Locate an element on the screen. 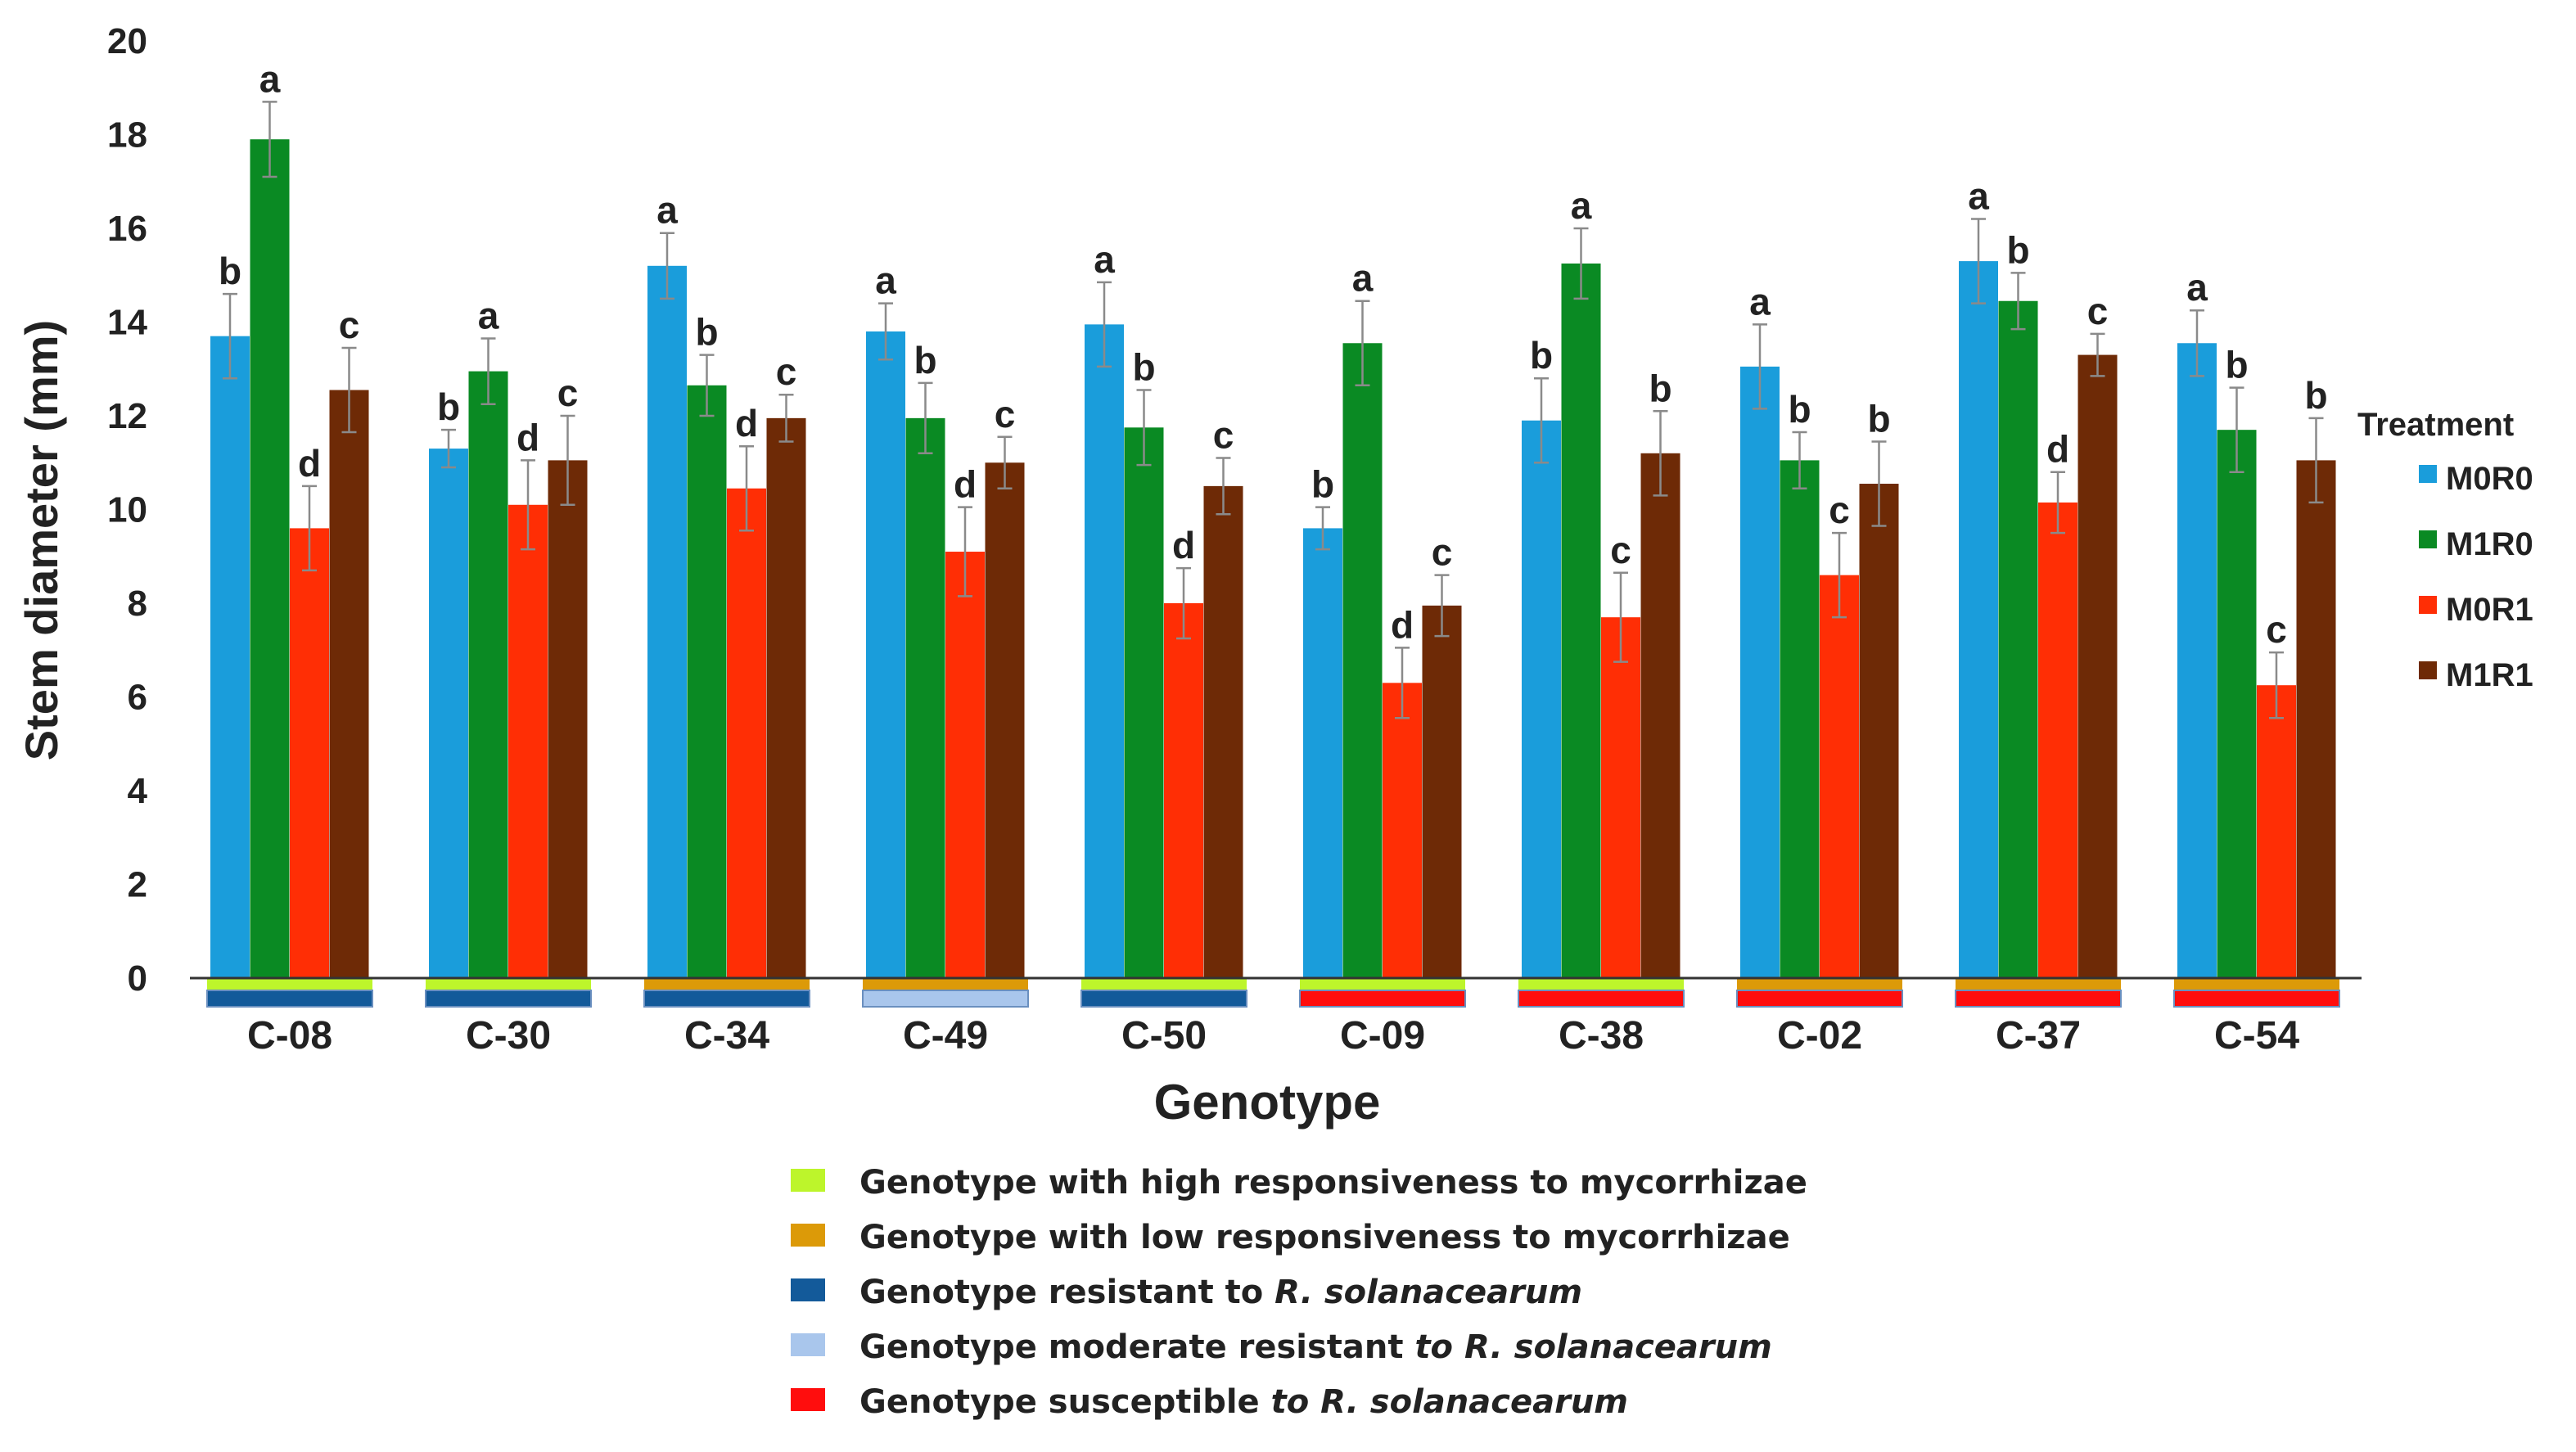  y-tick-label: 12 is located at coordinates (127, 416).